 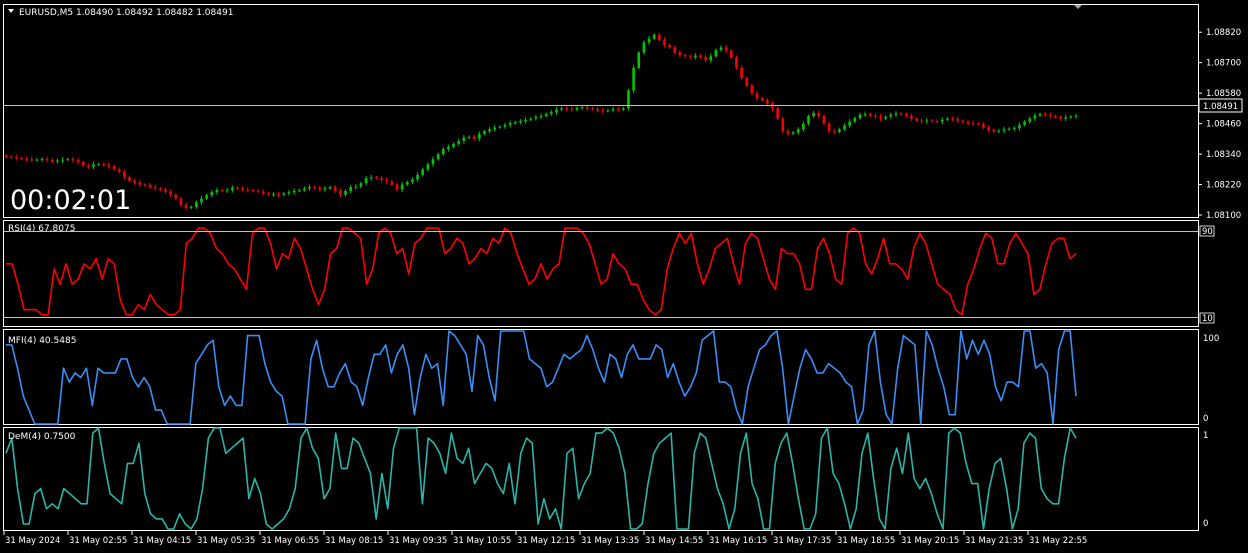 What do you see at coordinates (418, 541) in the screenshot?
I see `time-tick-label: 31 May 09:35` at bounding box center [418, 541].